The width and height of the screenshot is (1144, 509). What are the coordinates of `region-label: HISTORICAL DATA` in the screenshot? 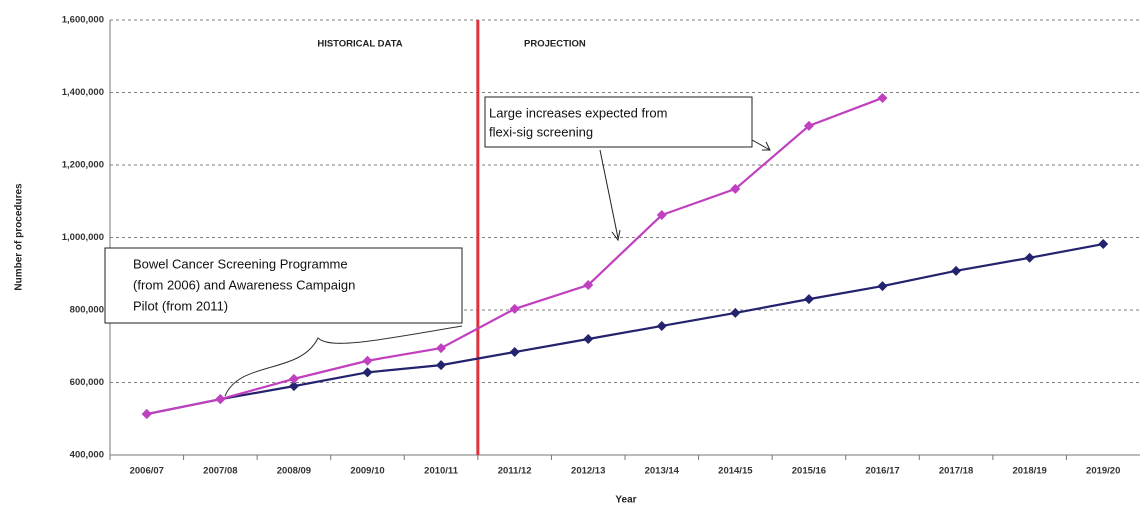 It's located at (359, 44).